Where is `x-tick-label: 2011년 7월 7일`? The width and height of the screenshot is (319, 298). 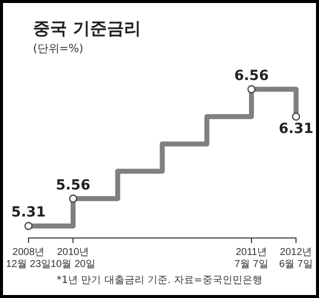 x-tick-label: 2011년 7월 7일 is located at coordinates (251, 258).